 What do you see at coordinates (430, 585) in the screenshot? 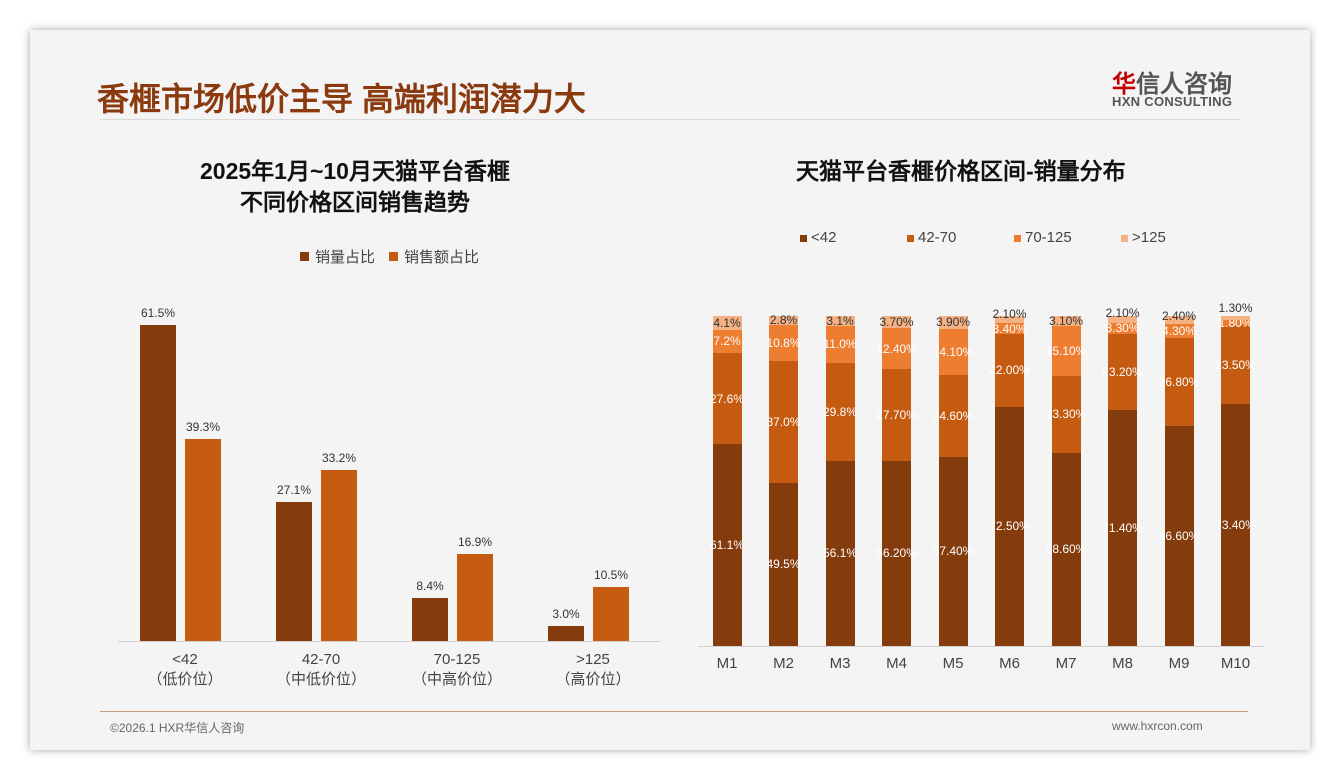
I see `data-label: 8.4%` at bounding box center [430, 585].